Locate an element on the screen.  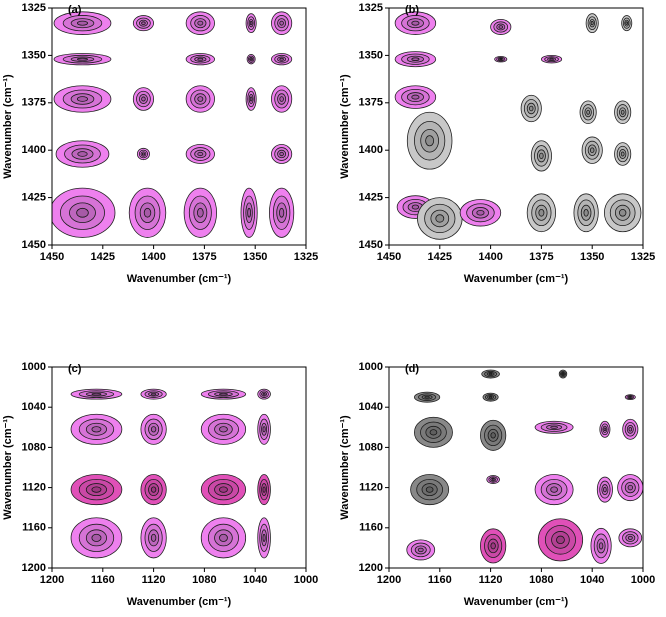
x-tick-label: 1120 is located at coordinates (491, 580).